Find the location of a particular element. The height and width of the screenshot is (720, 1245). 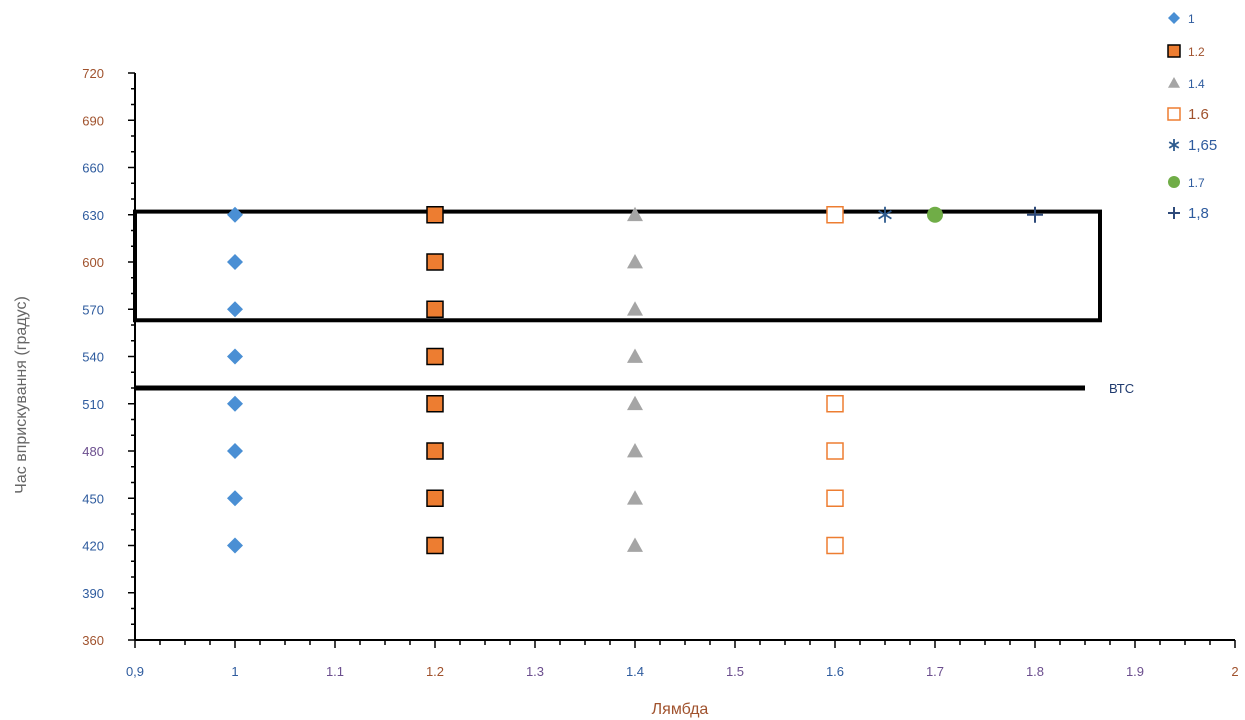

x-tick-label: 1.8 is located at coordinates (1035, 671).